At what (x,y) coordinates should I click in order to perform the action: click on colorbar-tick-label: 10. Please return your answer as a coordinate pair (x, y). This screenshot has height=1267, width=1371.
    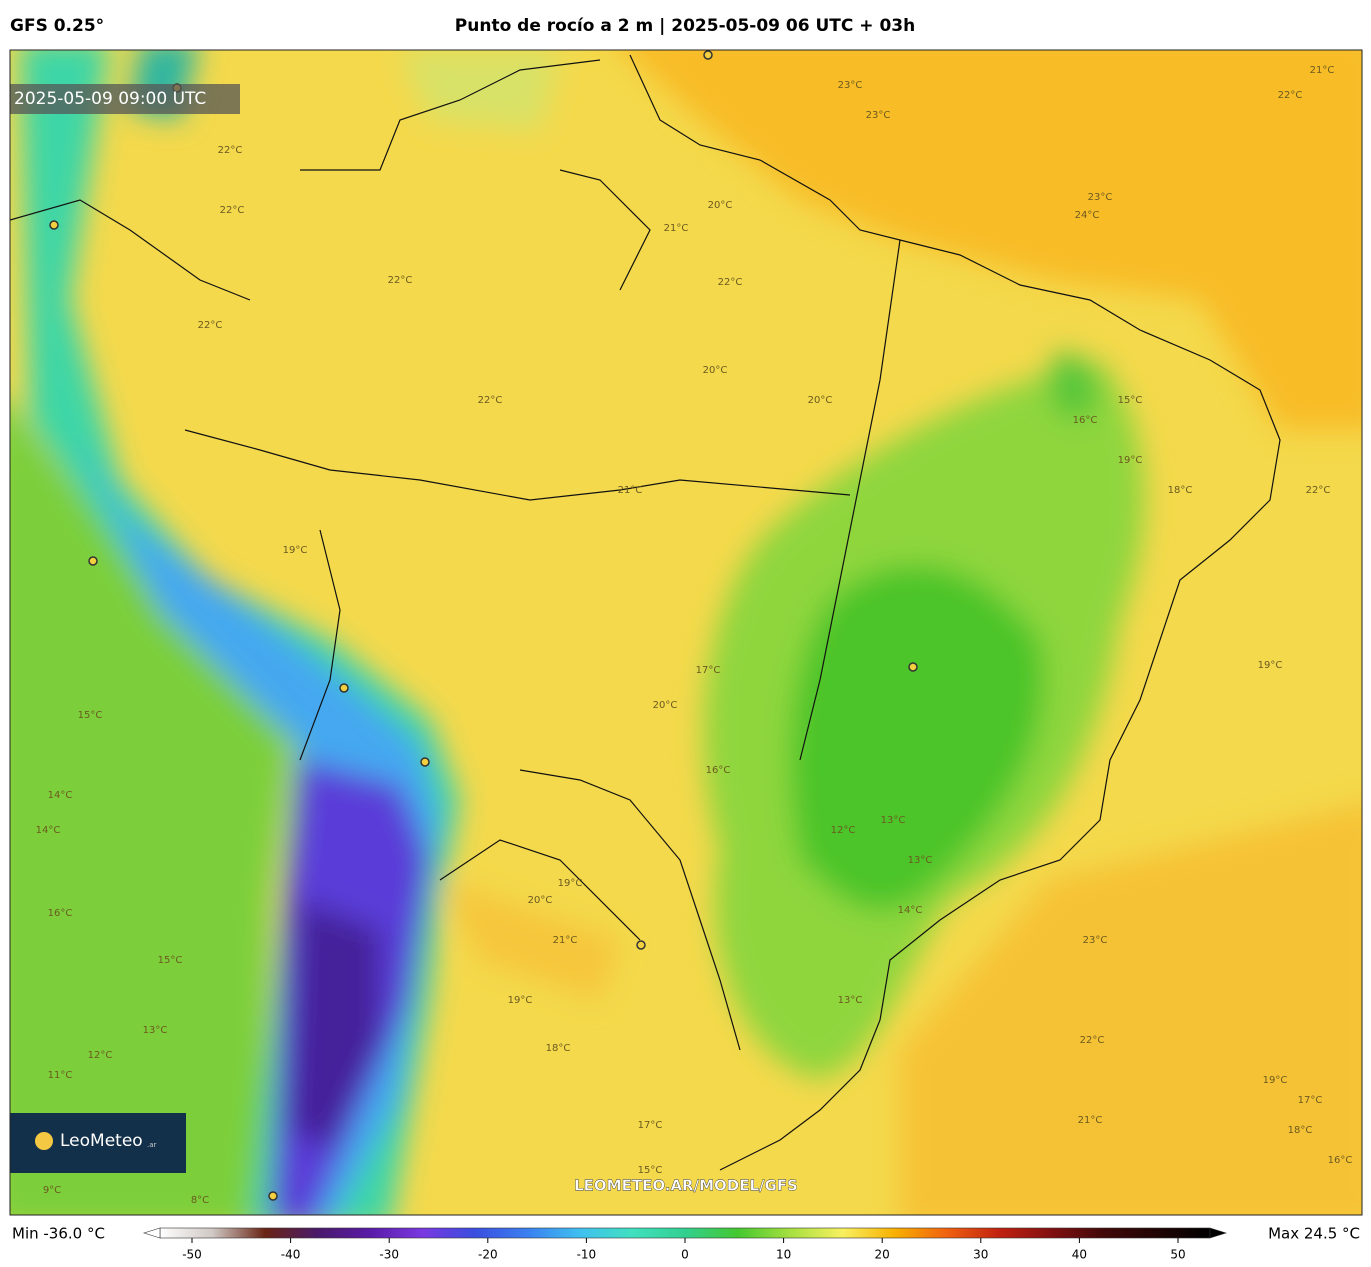
    Looking at the image, I should click on (783, 1255).